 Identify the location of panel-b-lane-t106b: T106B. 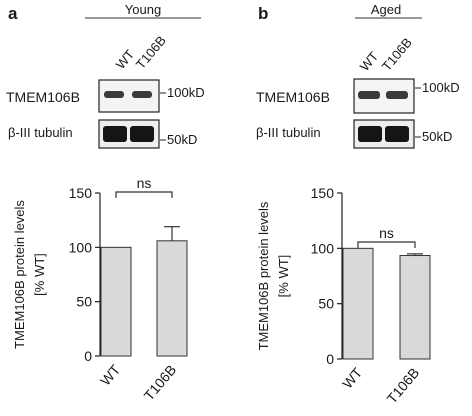
(397, 54).